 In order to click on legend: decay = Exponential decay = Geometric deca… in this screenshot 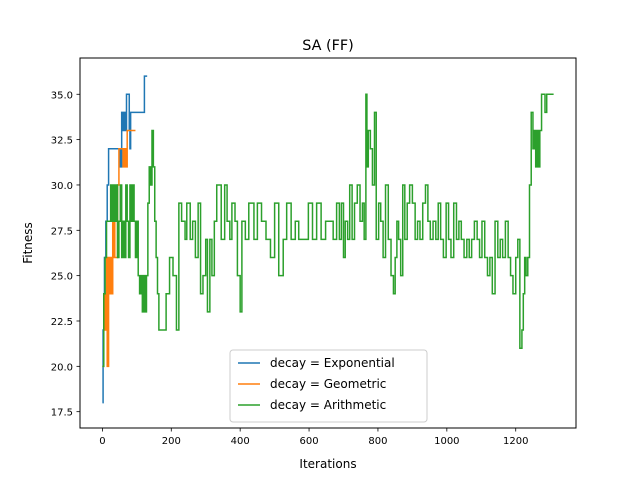, I will do `click(328, 386)`.